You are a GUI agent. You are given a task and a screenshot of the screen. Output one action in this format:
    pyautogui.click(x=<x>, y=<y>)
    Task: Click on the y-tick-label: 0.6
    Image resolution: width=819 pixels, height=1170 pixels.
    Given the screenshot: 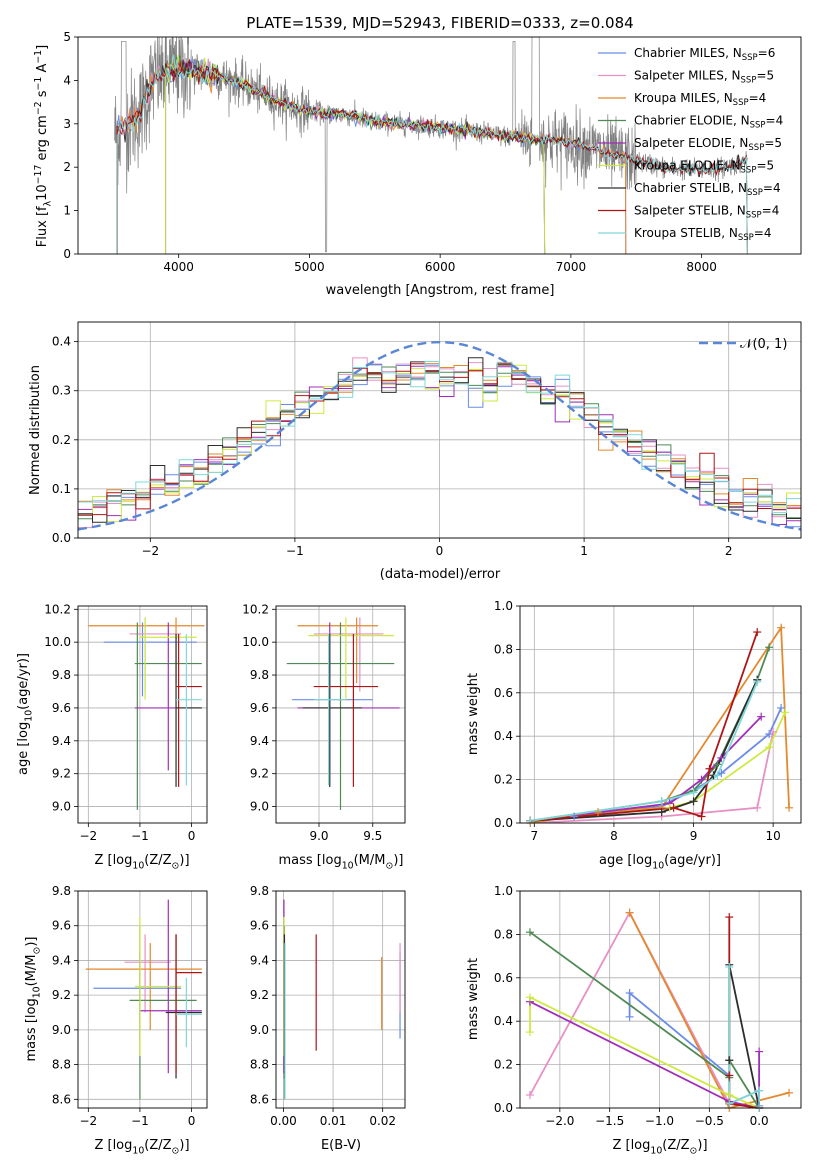 What is the action you would take?
    pyautogui.click(x=503, y=978)
    